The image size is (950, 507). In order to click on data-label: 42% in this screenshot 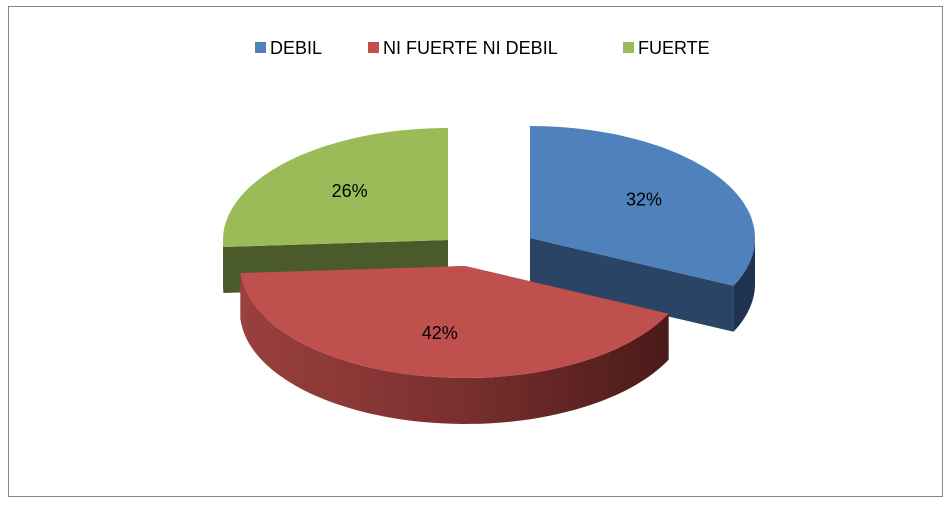, I will do `click(440, 333)`.